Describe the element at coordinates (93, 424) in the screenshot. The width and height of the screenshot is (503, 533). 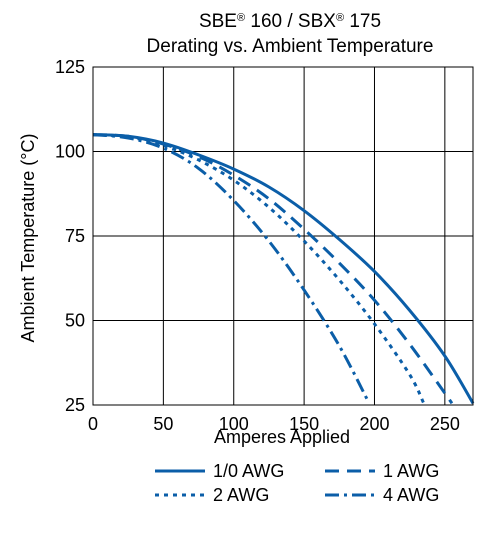
I see `x-tick-label: 0` at that location.